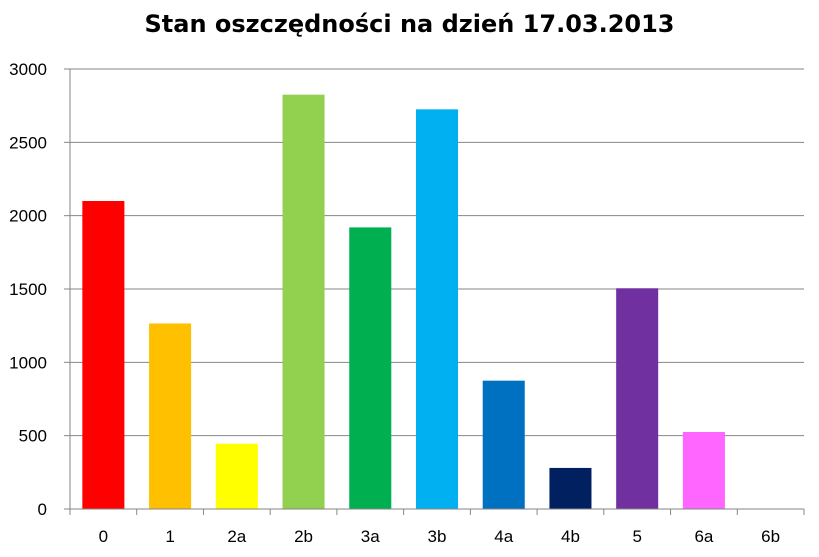 This screenshot has height=557, width=819. Describe the element at coordinates (33, 436) in the screenshot. I see `y-tick-label: 500` at that location.